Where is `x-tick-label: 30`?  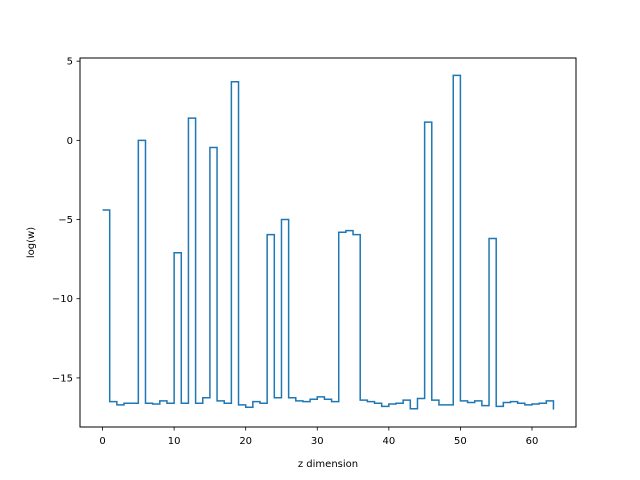
x-tick-label: 30 is located at coordinates (317, 441).